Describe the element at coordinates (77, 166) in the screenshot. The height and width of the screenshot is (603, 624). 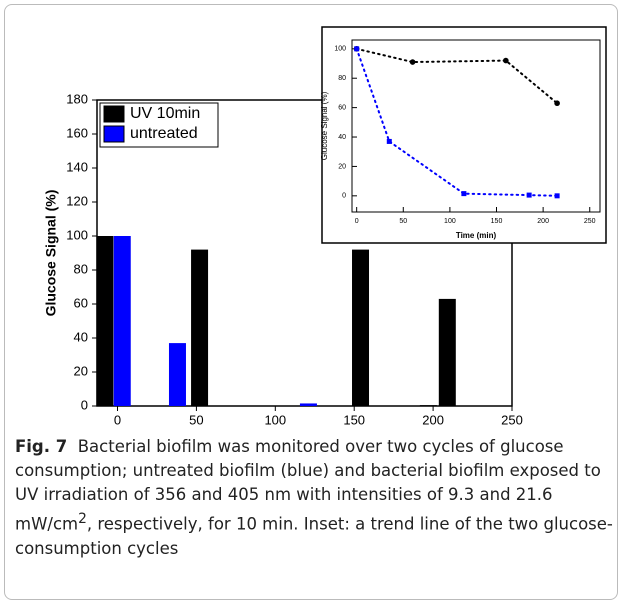
I see `y-tick-label: 140` at that location.